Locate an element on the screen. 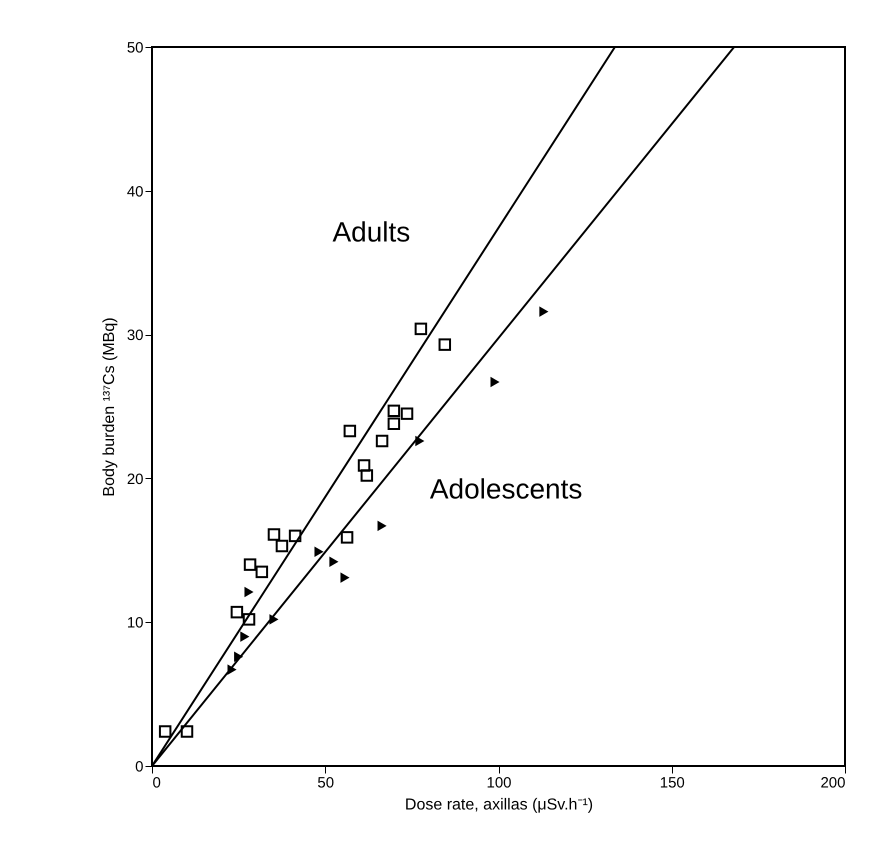 This screenshot has height=856, width=890. x-tick-label: 50 is located at coordinates (325, 783).